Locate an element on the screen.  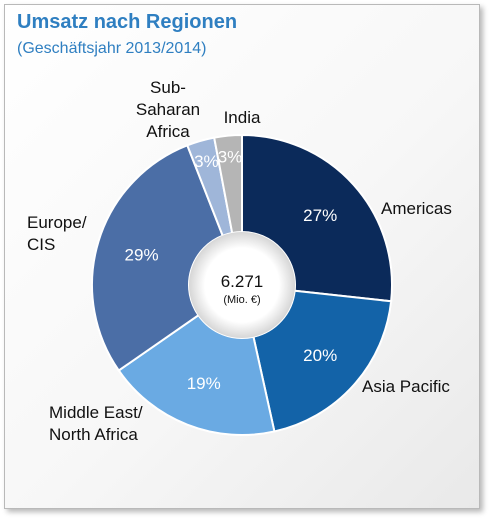
chart-title: Umsatz nach Regionen is located at coordinates (127, 22).